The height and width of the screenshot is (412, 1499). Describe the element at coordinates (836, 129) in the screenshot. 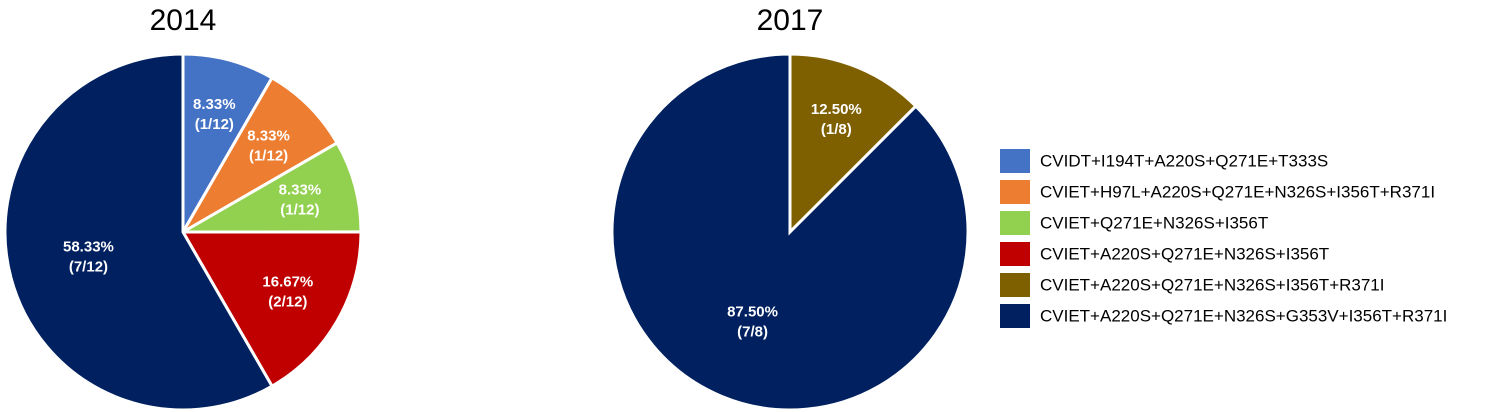

I see `slice-count-label: (1/8)` at that location.